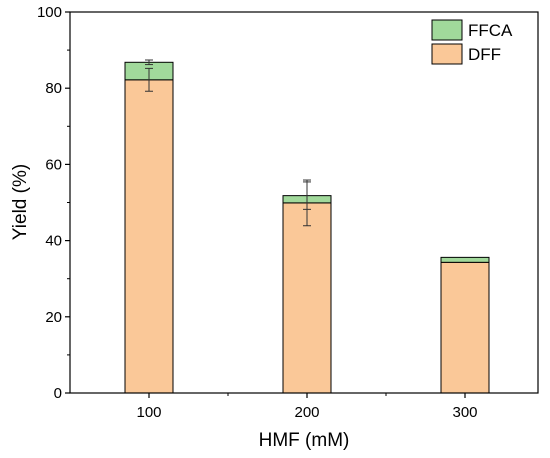 Image resolution: width=550 pixels, height=458 pixels. Describe the element at coordinates (53, 88) in the screenshot. I see `y-tick-label-80: 80` at that location.